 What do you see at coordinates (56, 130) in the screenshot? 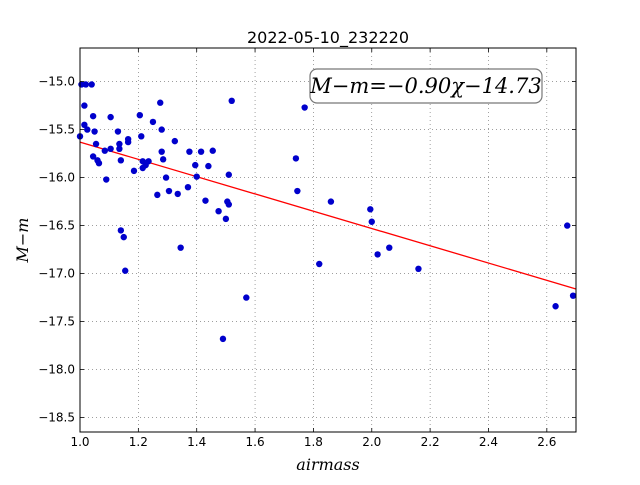
I see `y-tick-label: −15.5` at bounding box center [56, 130].